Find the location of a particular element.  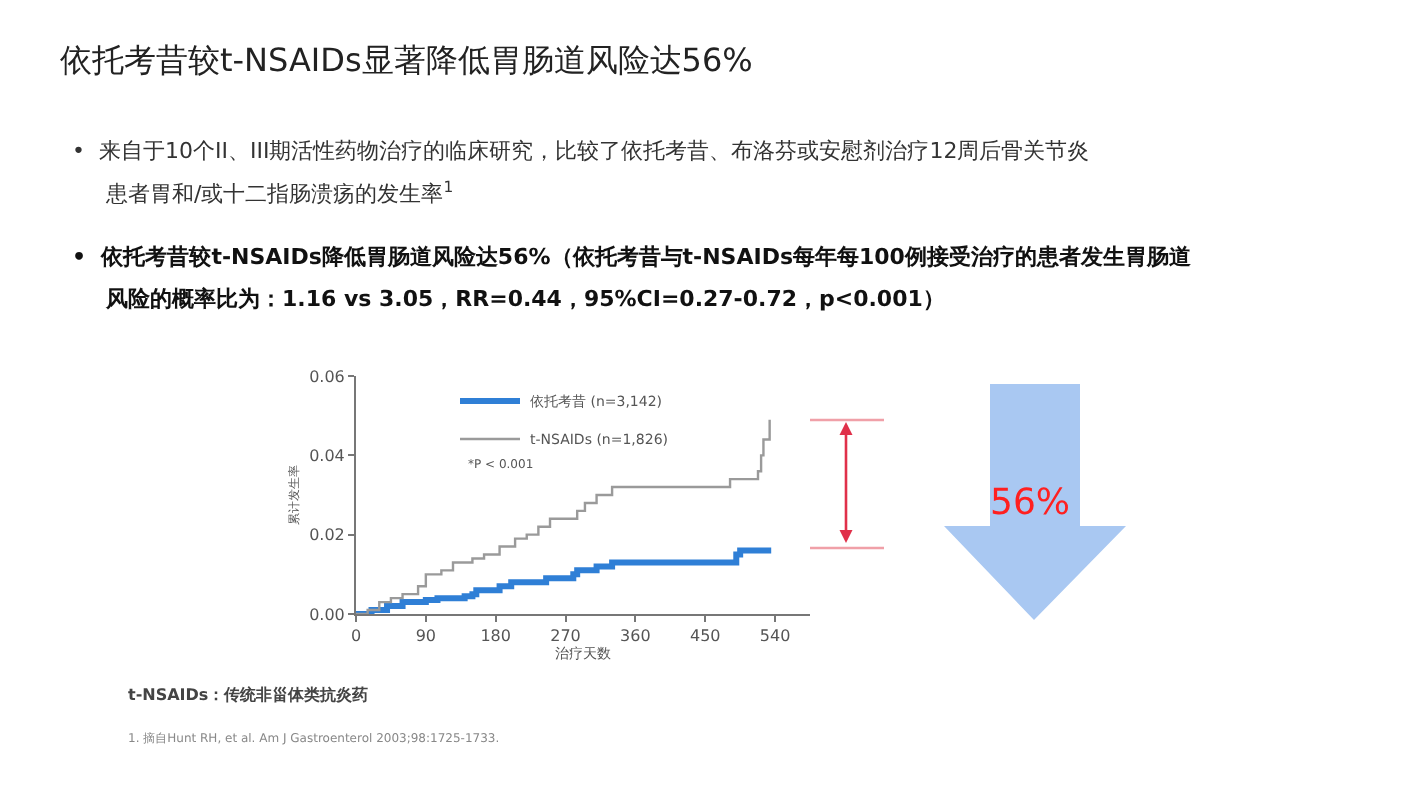

text: 风险的概率比为：1.16 vs 3.05，RR=0.44，95%CI=0.27-0.72，p<0.001） is located at coordinates (524, 299).